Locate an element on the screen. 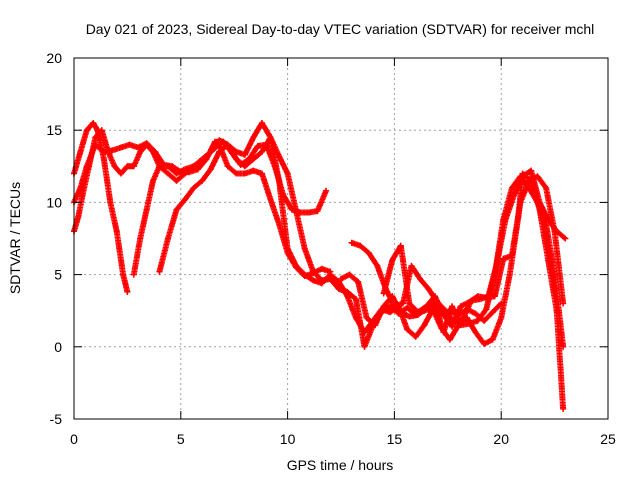  y-tick-label: 10 is located at coordinates (54, 202).